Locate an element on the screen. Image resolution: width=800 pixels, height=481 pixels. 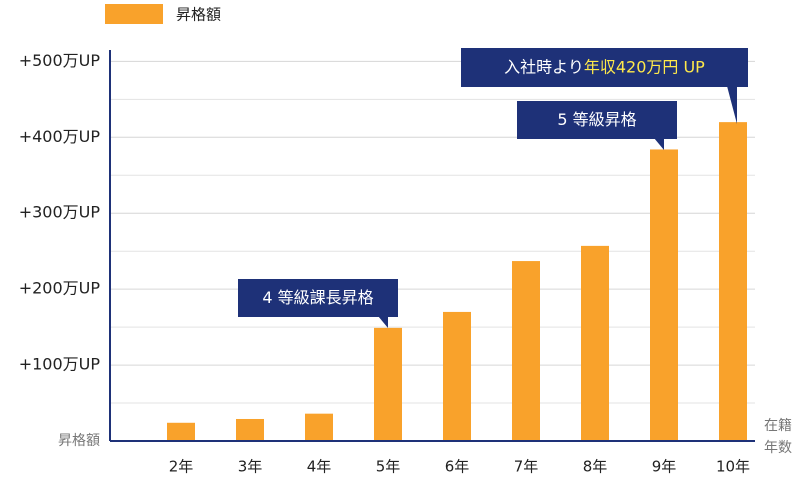
legend-swatch is located at coordinates (134, 14).